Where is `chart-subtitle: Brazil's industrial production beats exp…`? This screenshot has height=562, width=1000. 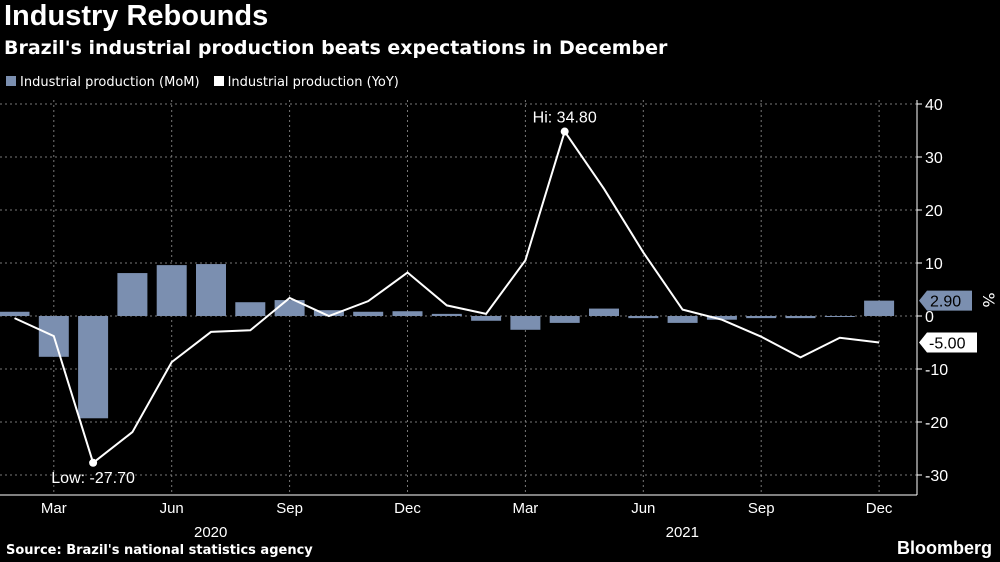 chart-subtitle: Brazil's industrial production beats exp… is located at coordinates (336, 48).